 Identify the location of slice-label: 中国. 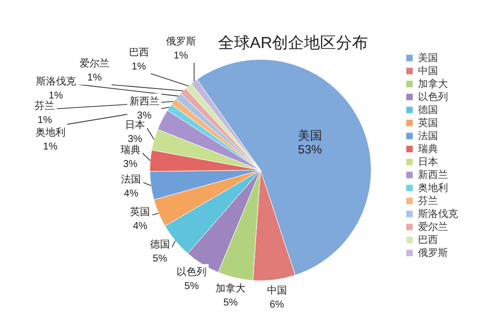
(276, 290).